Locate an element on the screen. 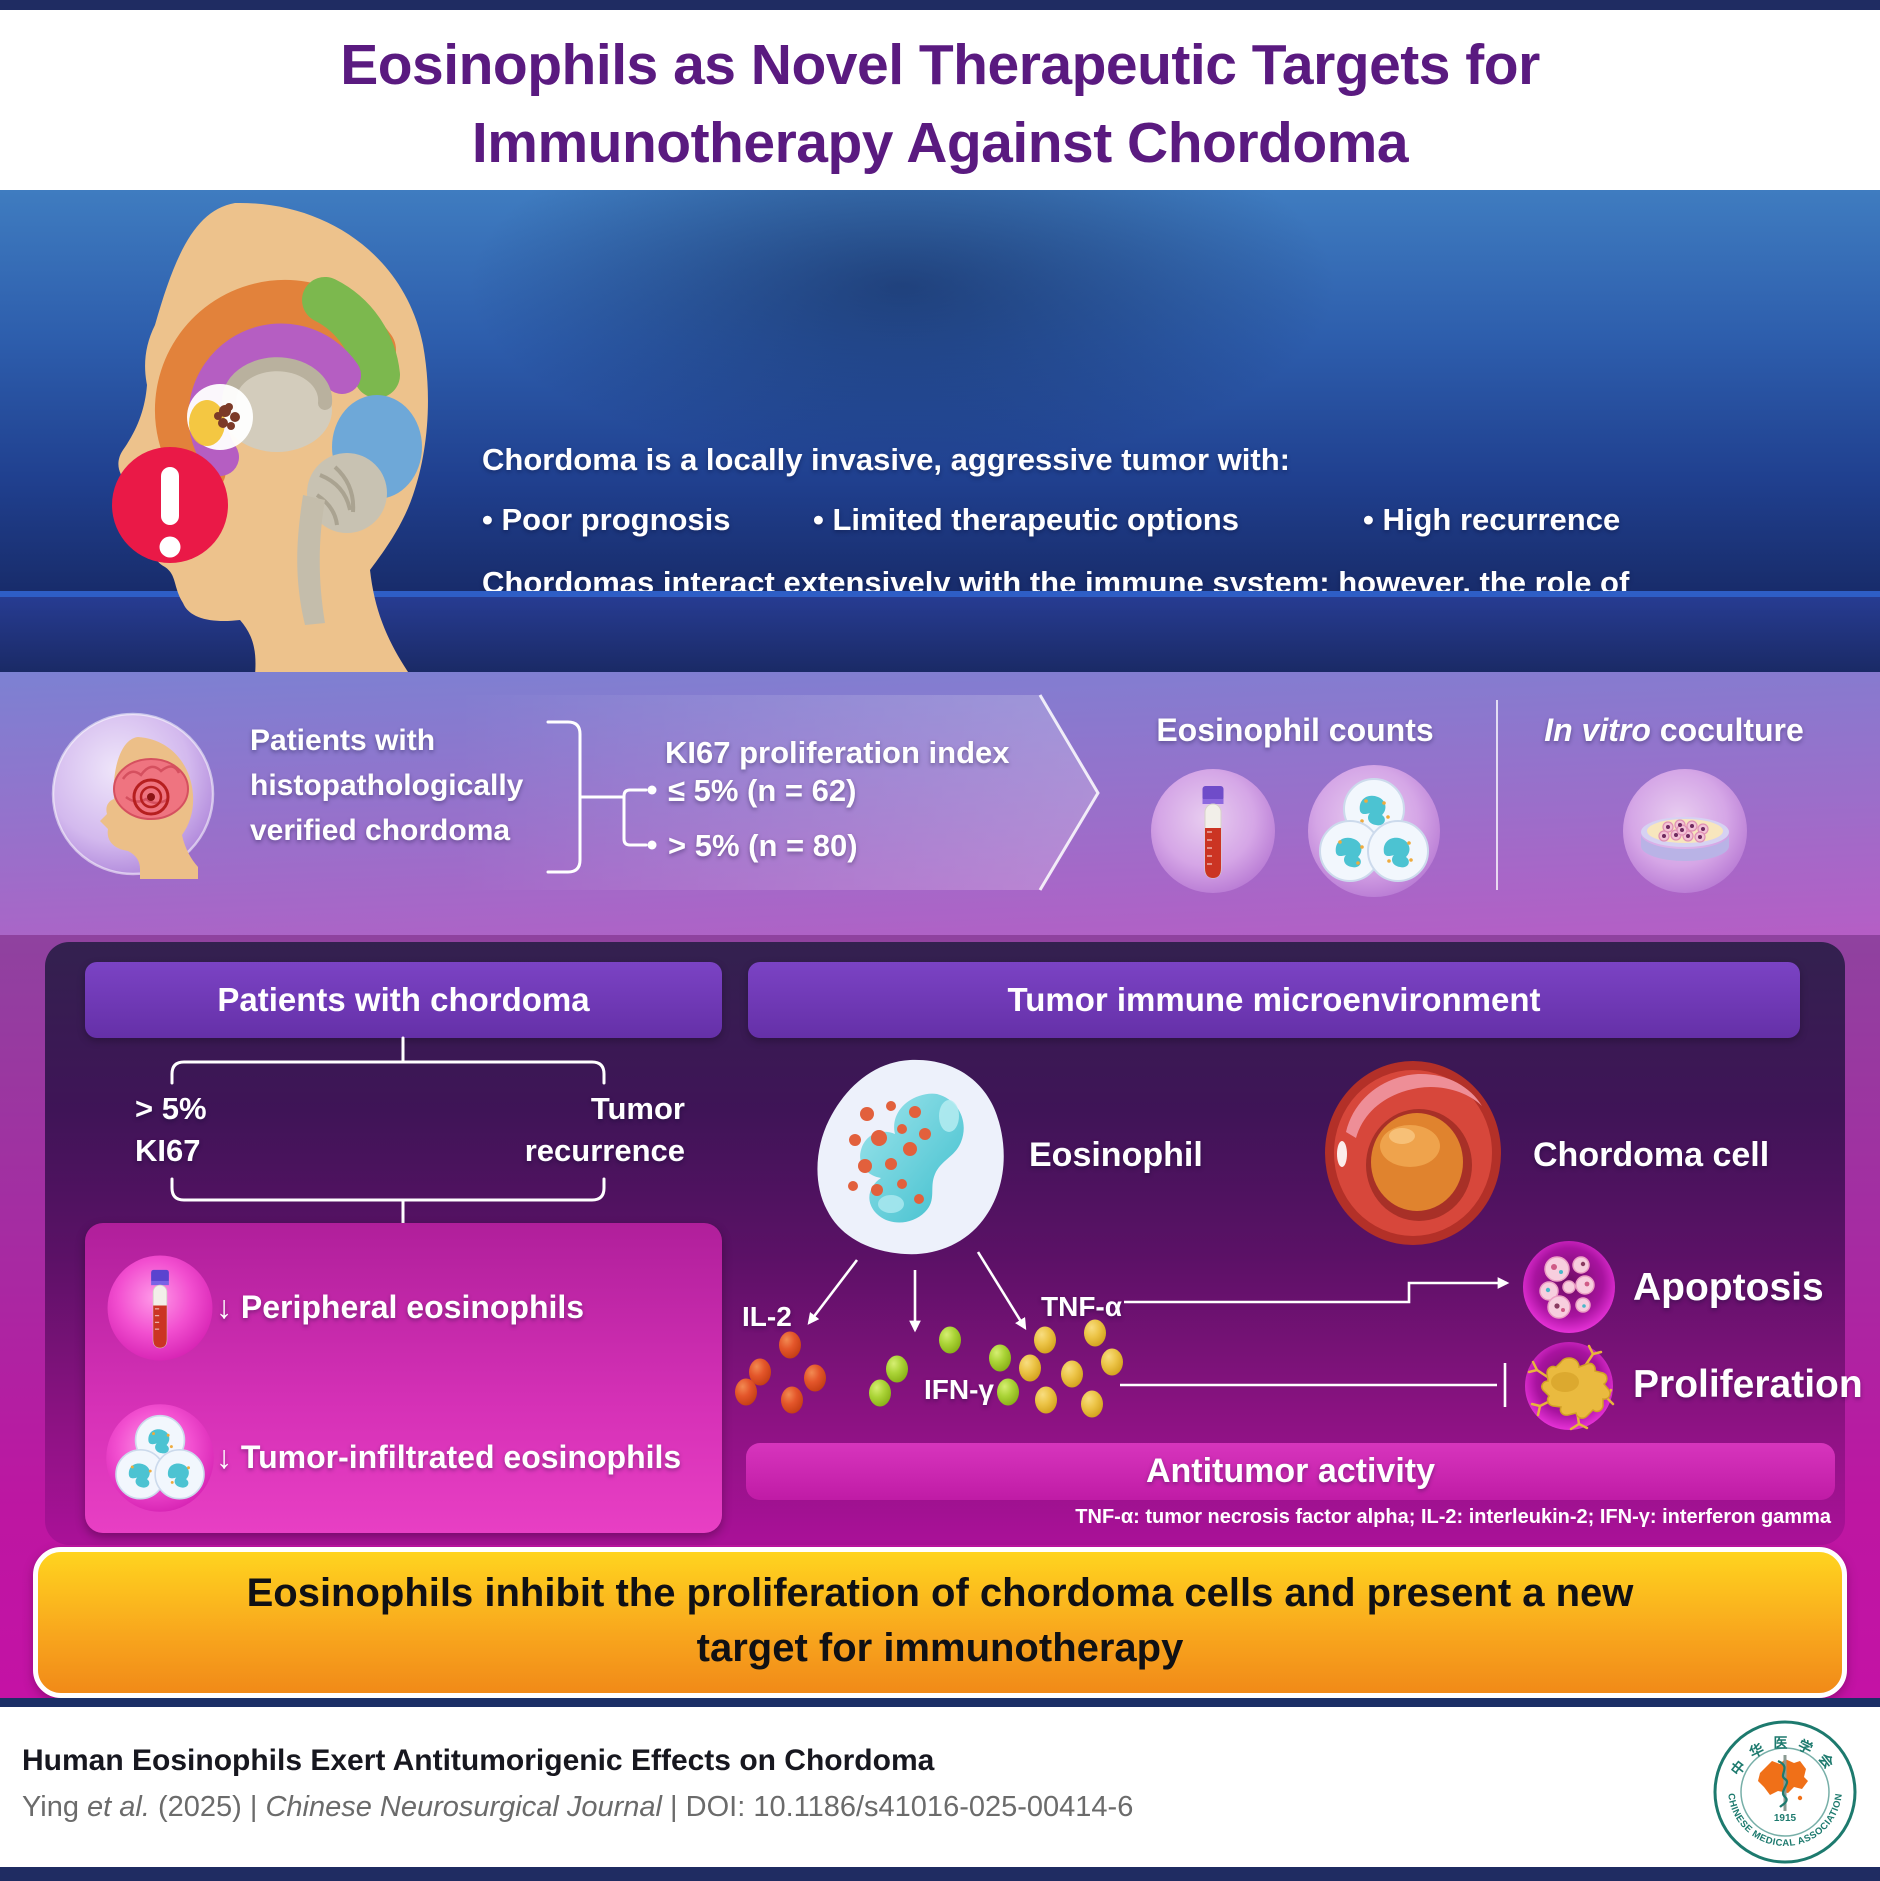 The width and height of the screenshot is (1880, 1881). tnfa-label: TNF-α is located at coordinates (1081, 1306).